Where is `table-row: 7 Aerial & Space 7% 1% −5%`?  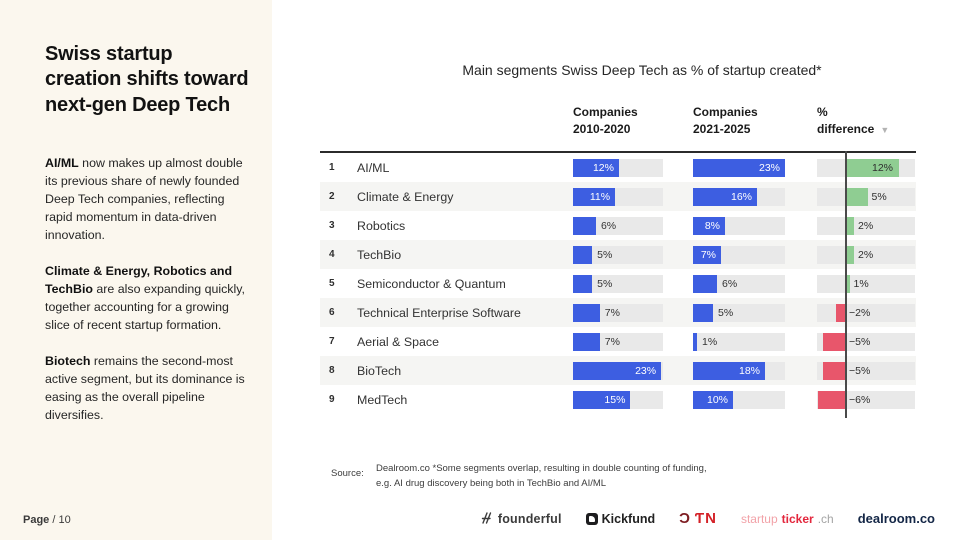 table-row: 7 Aerial & Space 7% 1% −5% is located at coordinates (618, 341).